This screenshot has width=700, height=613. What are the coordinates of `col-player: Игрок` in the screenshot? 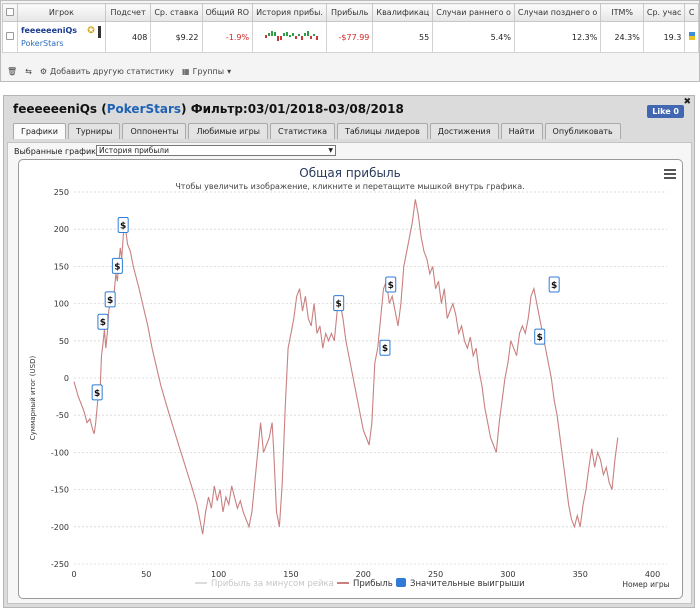 It's located at (61, 12).